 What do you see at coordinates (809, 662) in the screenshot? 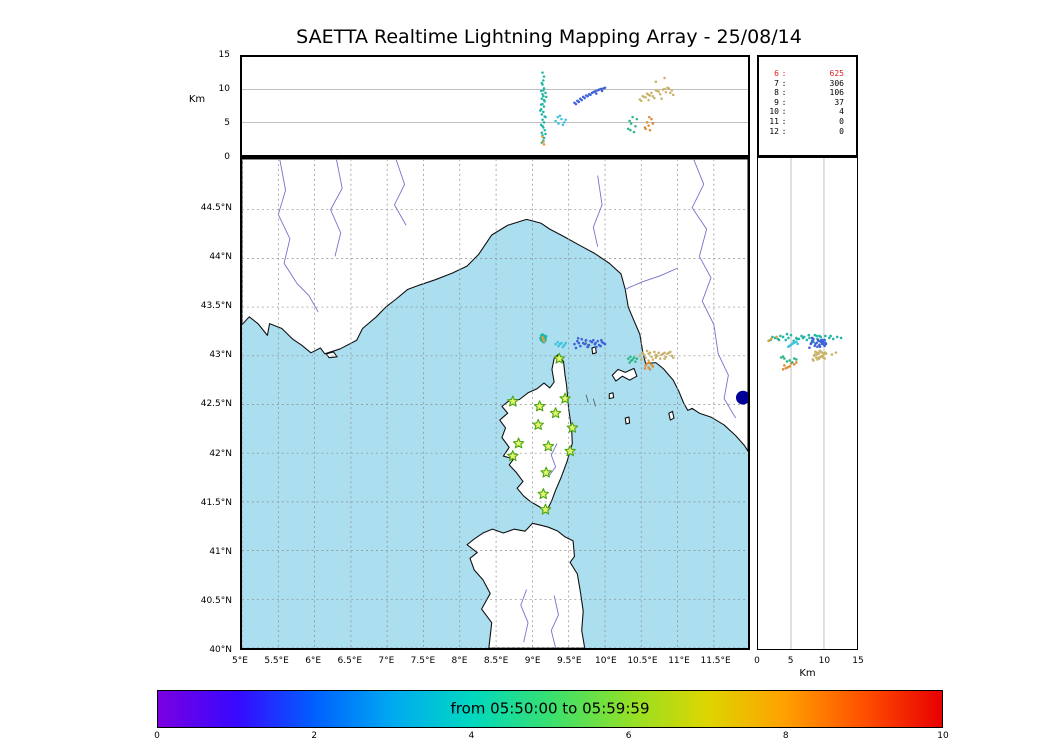
I see `altitude-bottom-tick-labels: 0 5 10 15` at bounding box center [809, 662].